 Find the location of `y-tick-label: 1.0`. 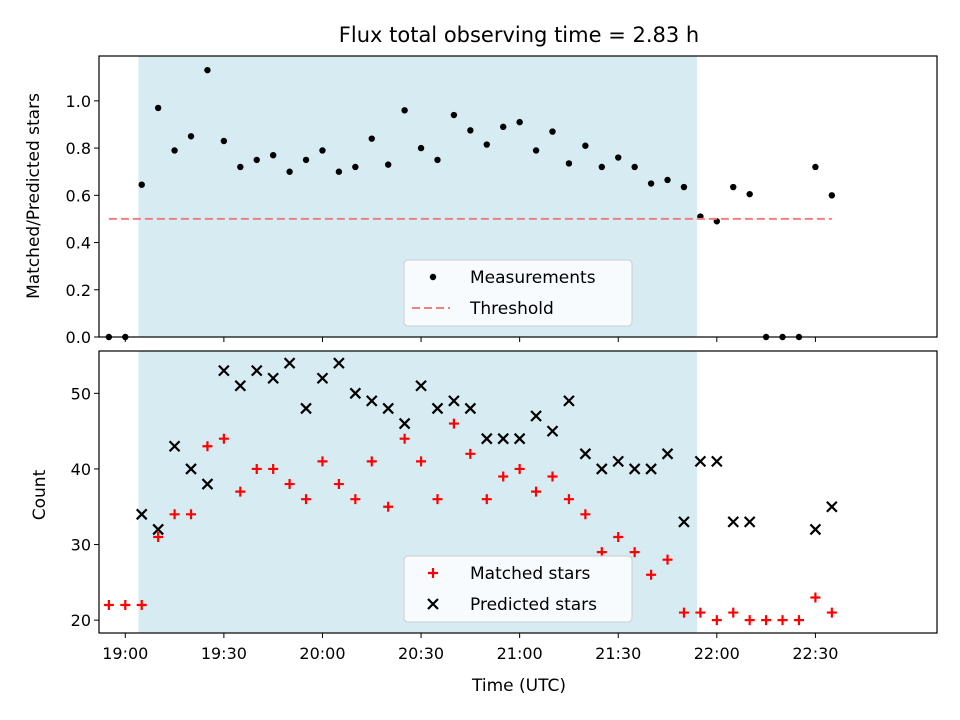

y-tick-label: 1.0 is located at coordinates (78, 101).